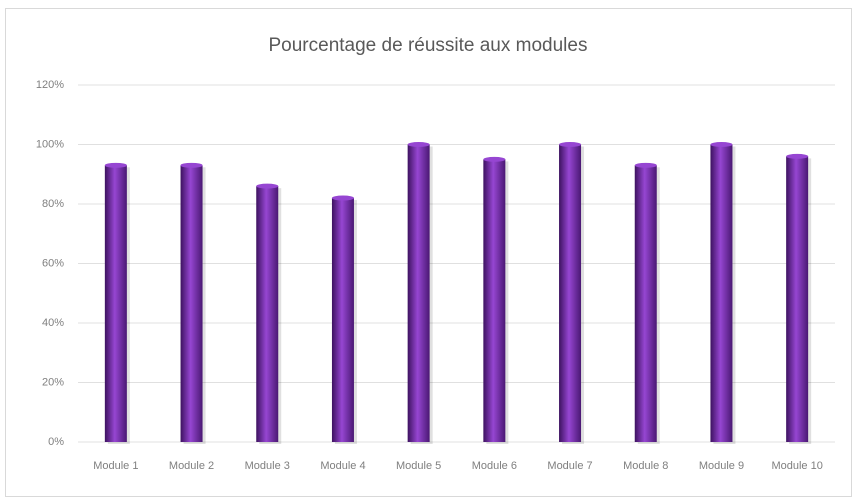 The height and width of the screenshot is (503, 856). I want to click on y-tick-label: 120%, so click(50, 85).